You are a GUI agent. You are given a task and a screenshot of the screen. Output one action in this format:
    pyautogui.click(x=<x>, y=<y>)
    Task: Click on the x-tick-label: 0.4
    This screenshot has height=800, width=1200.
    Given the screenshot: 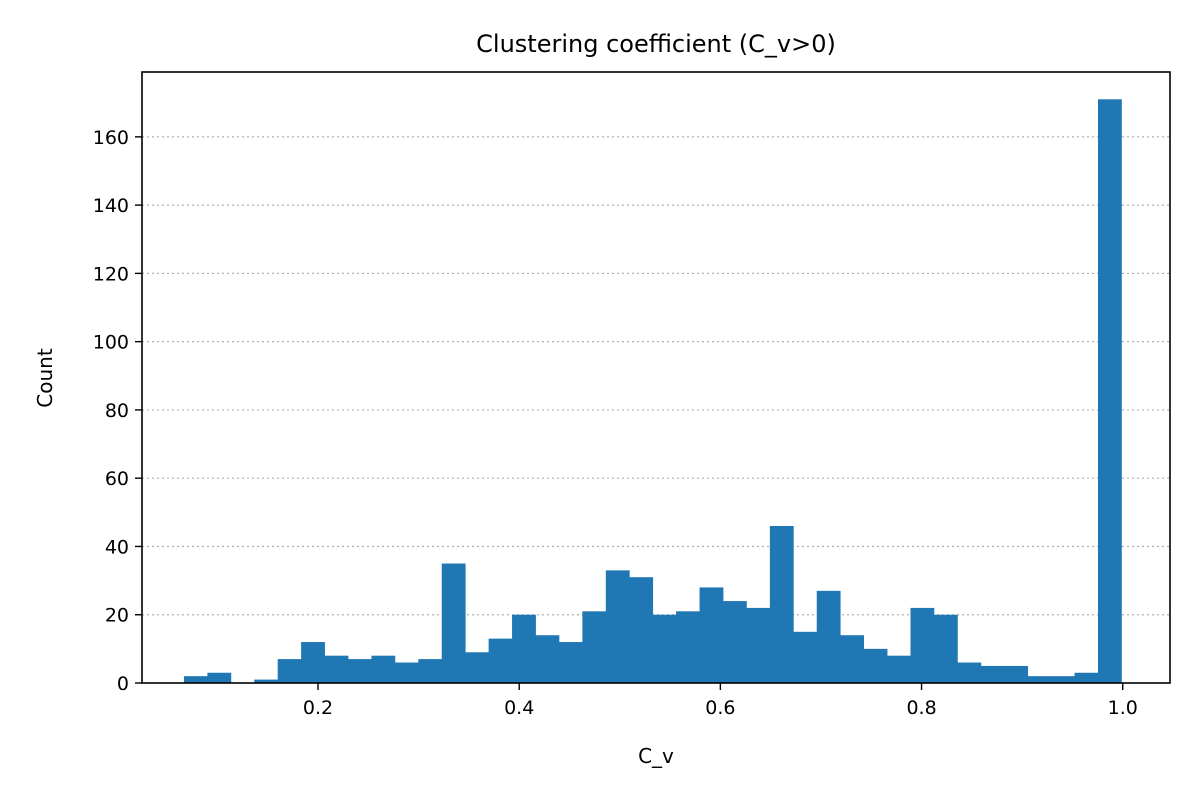 What is the action you would take?
    pyautogui.click(x=519, y=708)
    